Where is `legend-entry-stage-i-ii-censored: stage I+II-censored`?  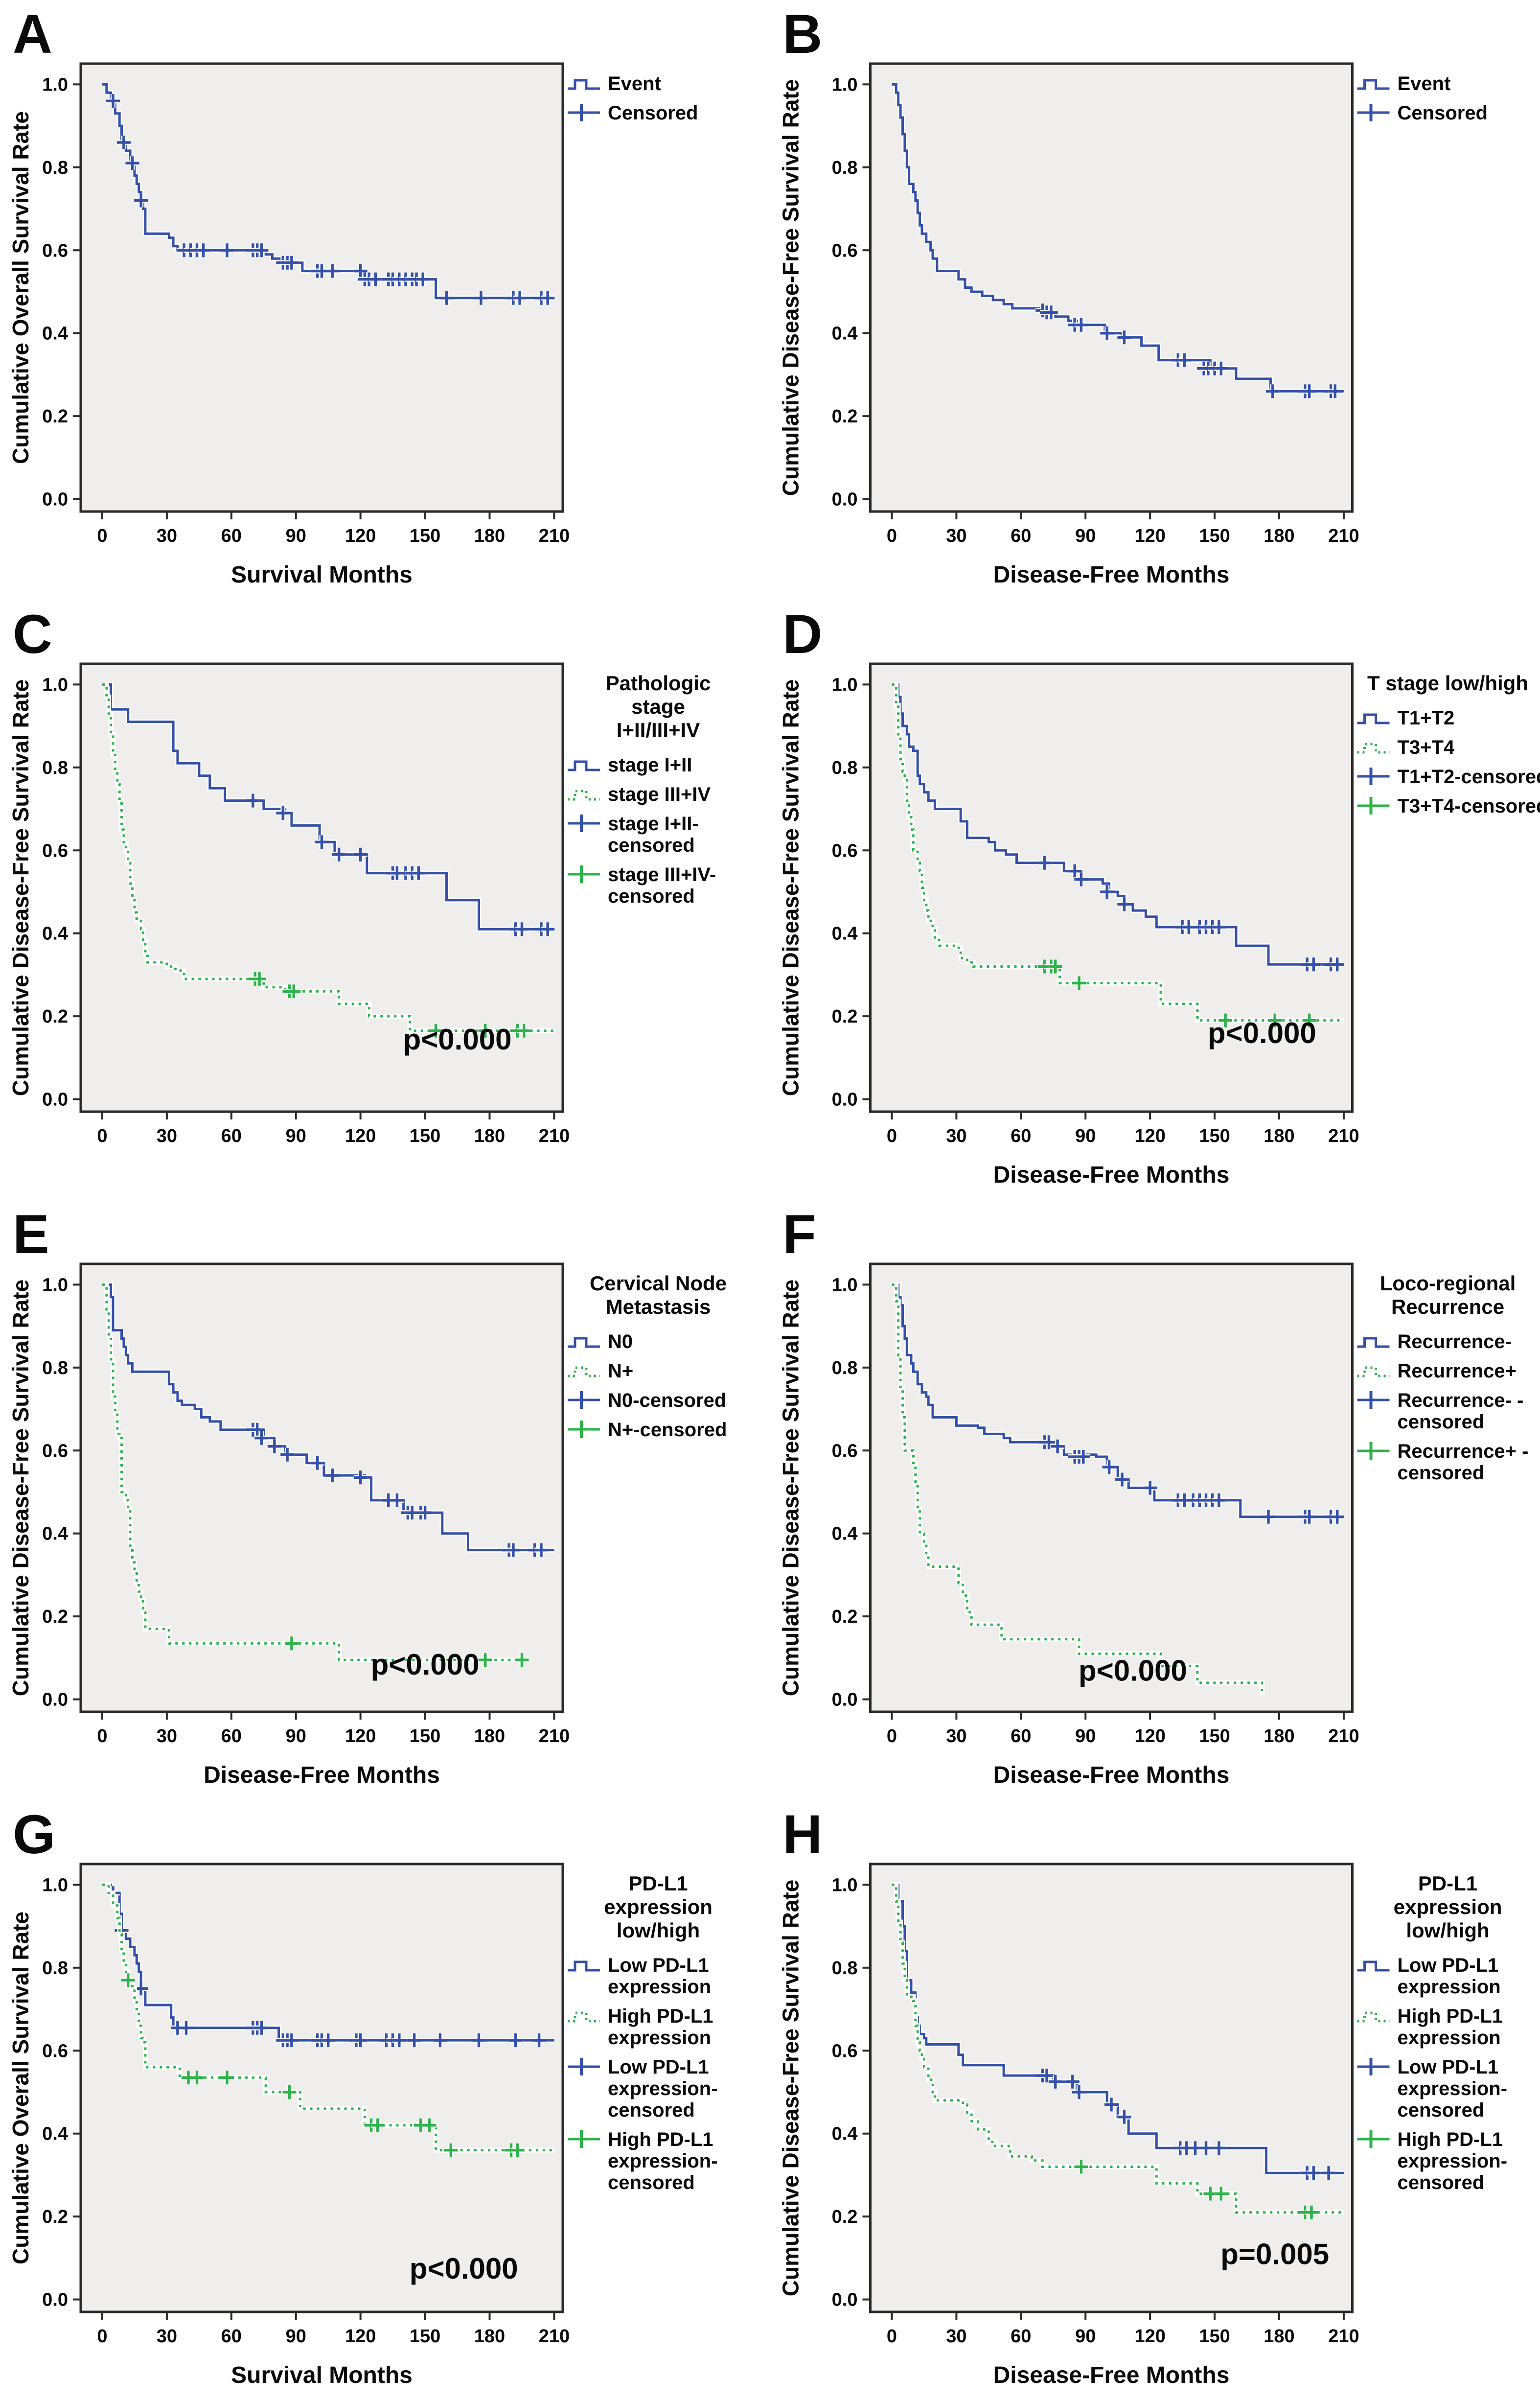 legend-entry-stage-i-ii-censored: stage I+II-censored is located at coordinates (633, 834).